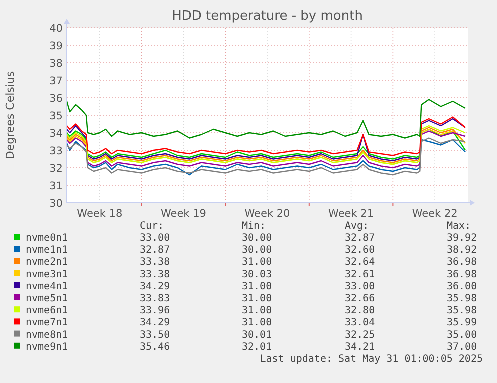 This screenshot has height=383, width=497. Describe the element at coordinates (56, 116) in the screenshot. I see `y-tick-label: 35` at that location.